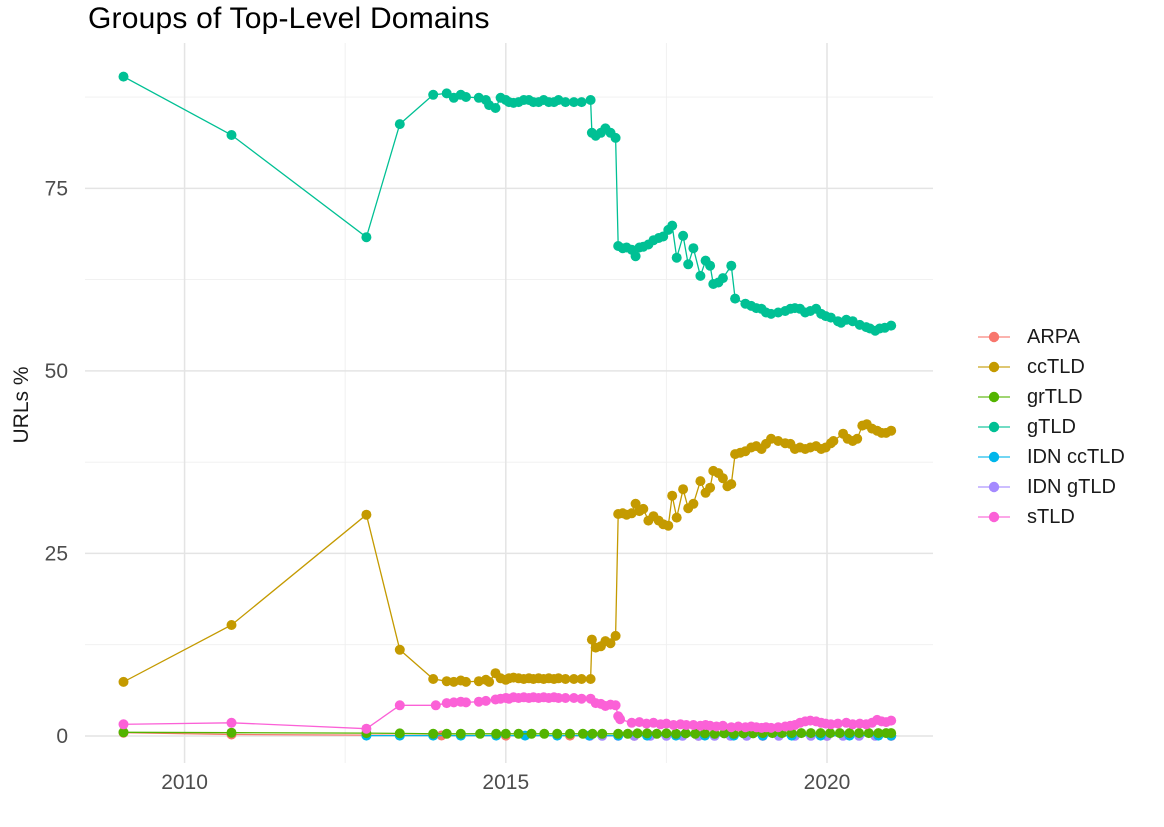 The width and height of the screenshot is (1164, 827). Describe the element at coordinates (1055, 396) in the screenshot. I see `legend-label: grTLD` at that location.